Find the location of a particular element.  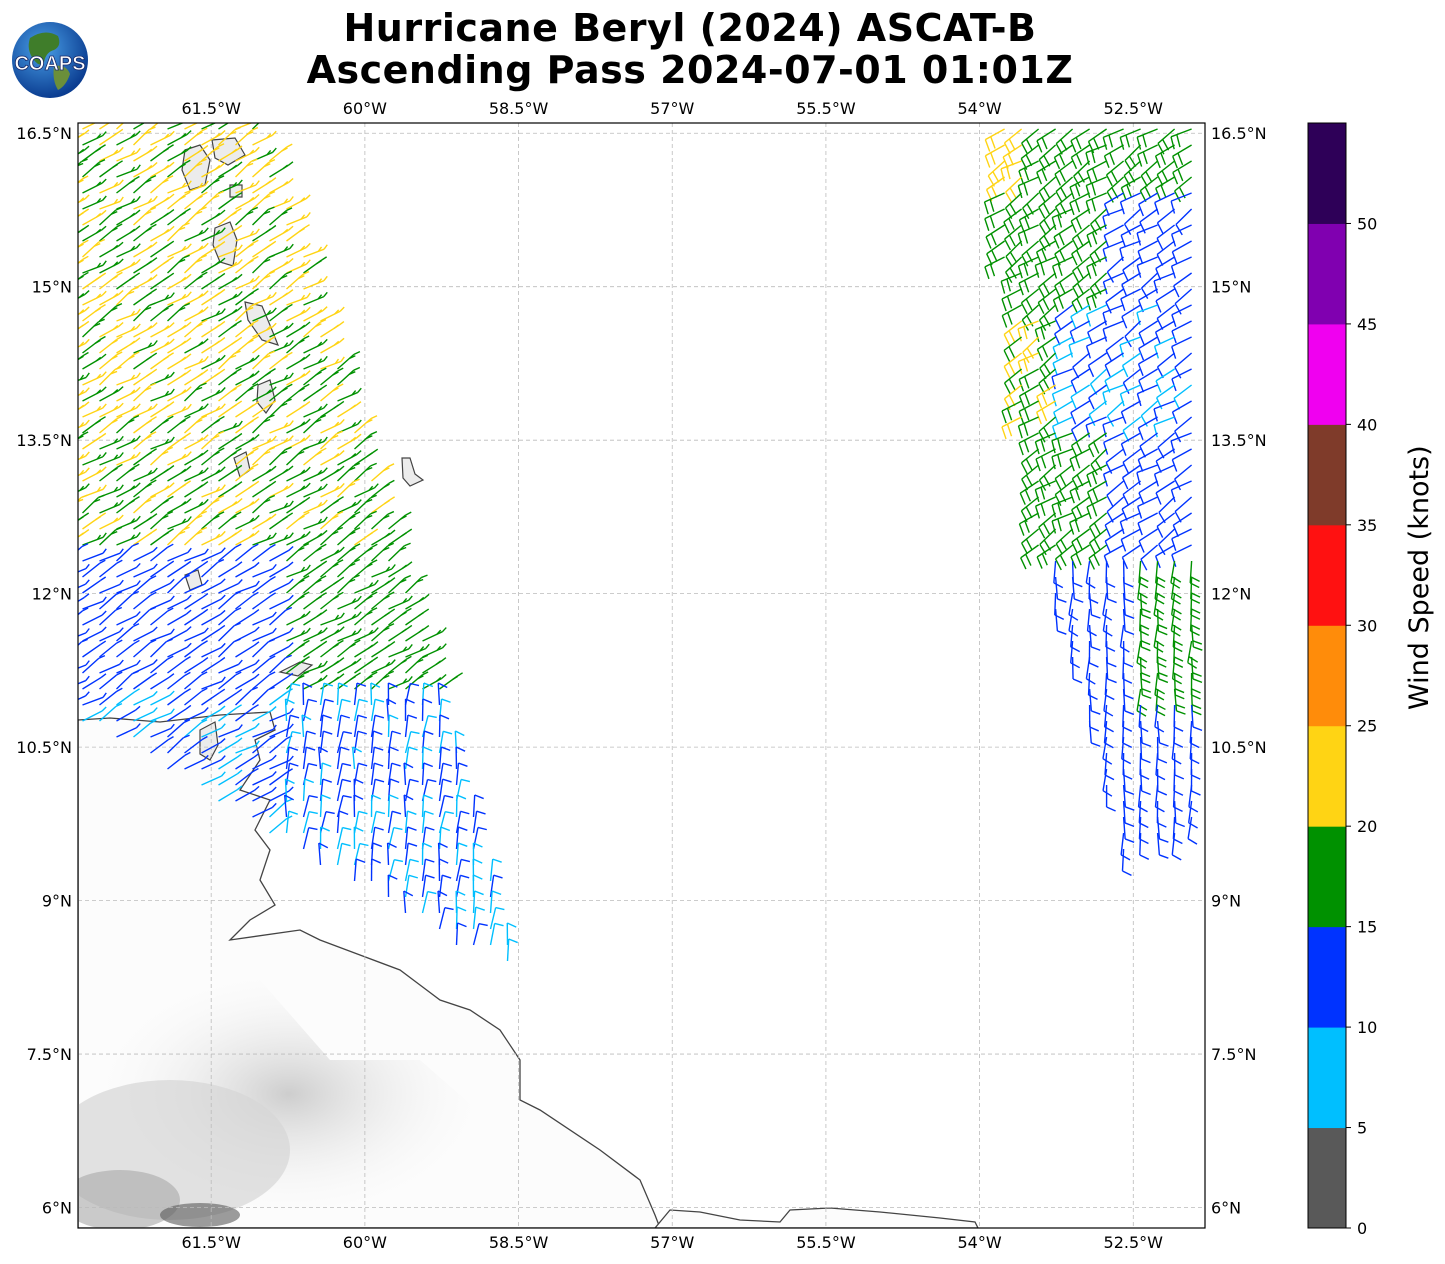

colorbar-tick-label: 30 is located at coordinates (1367, 625).